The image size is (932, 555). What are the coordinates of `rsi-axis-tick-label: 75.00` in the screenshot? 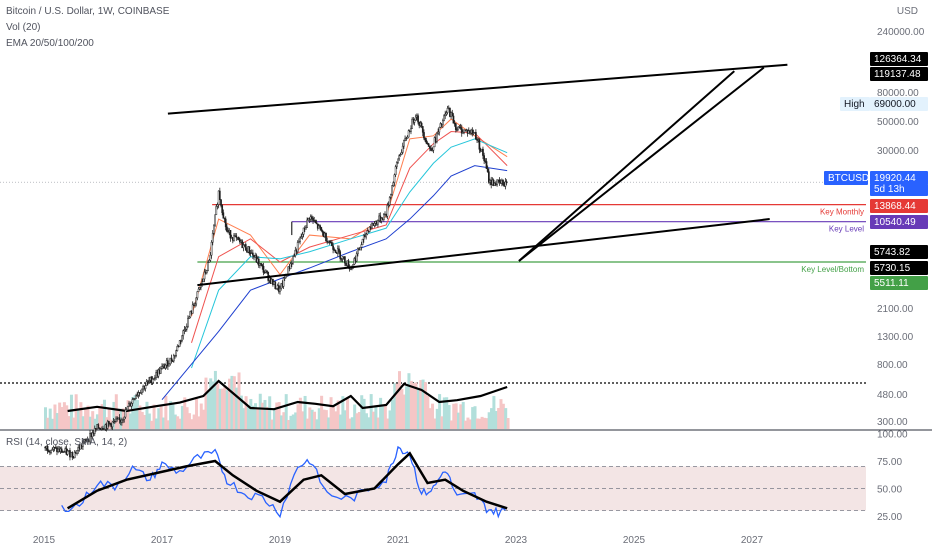 It's located at (889, 462).